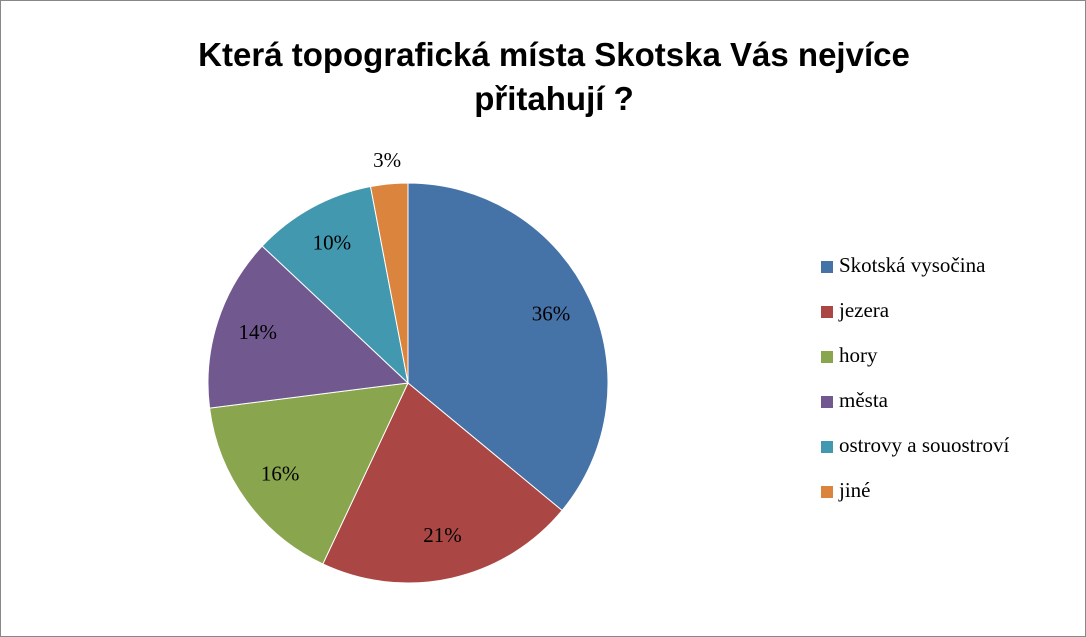 The image size is (1086, 637). Describe the element at coordinates (551, 314) in the screenshot. I see `slice-label: 36%` at that location.